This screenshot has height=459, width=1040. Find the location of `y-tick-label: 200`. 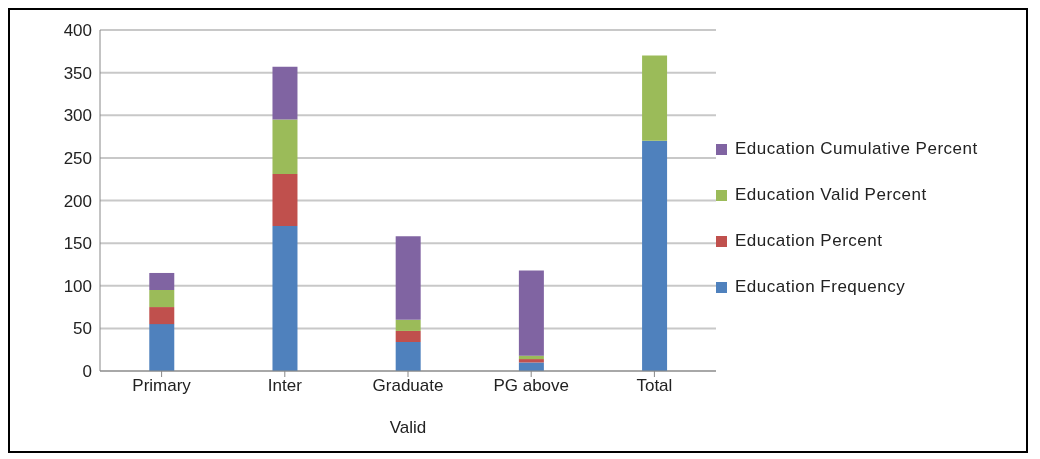

y-tick-label: 200 is located at coordinates (77, 201).